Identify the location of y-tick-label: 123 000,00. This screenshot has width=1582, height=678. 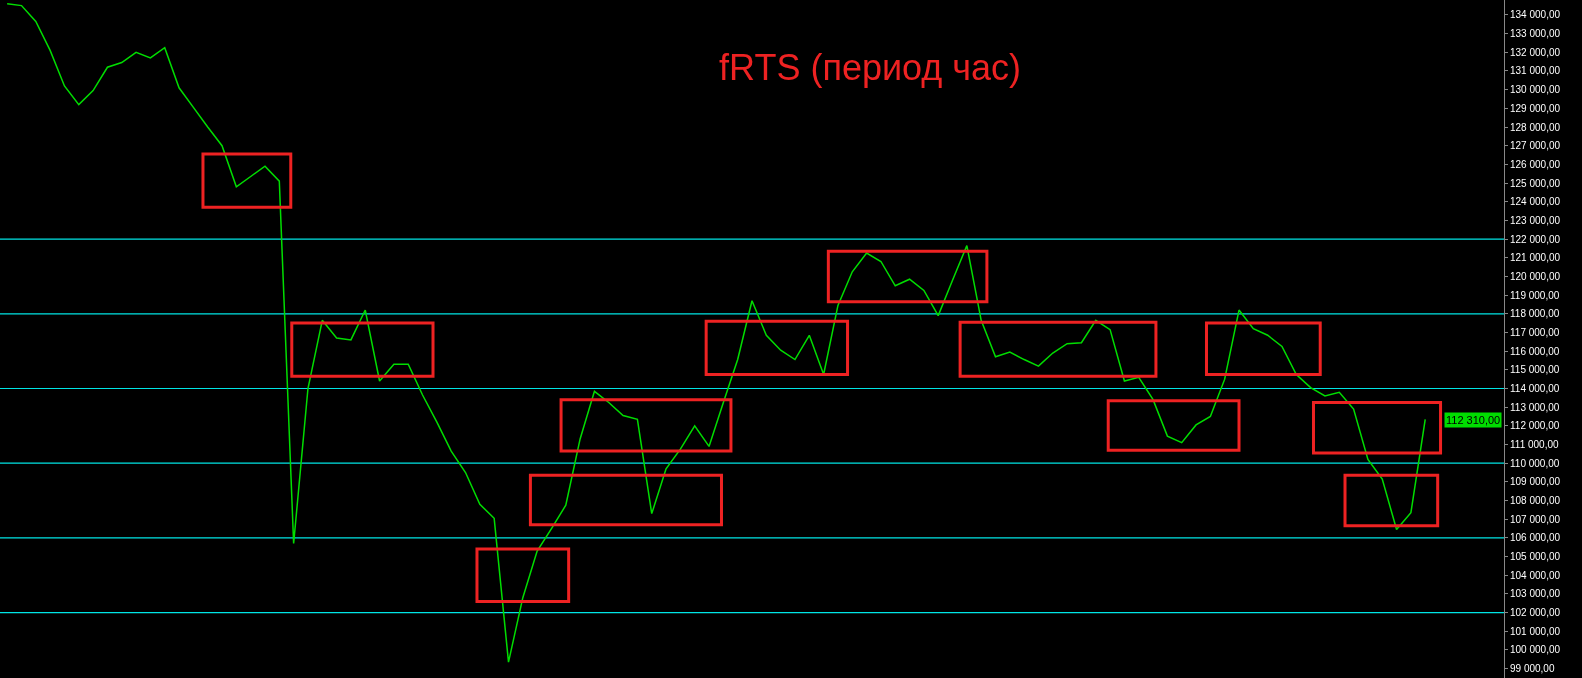
(1535, 220).